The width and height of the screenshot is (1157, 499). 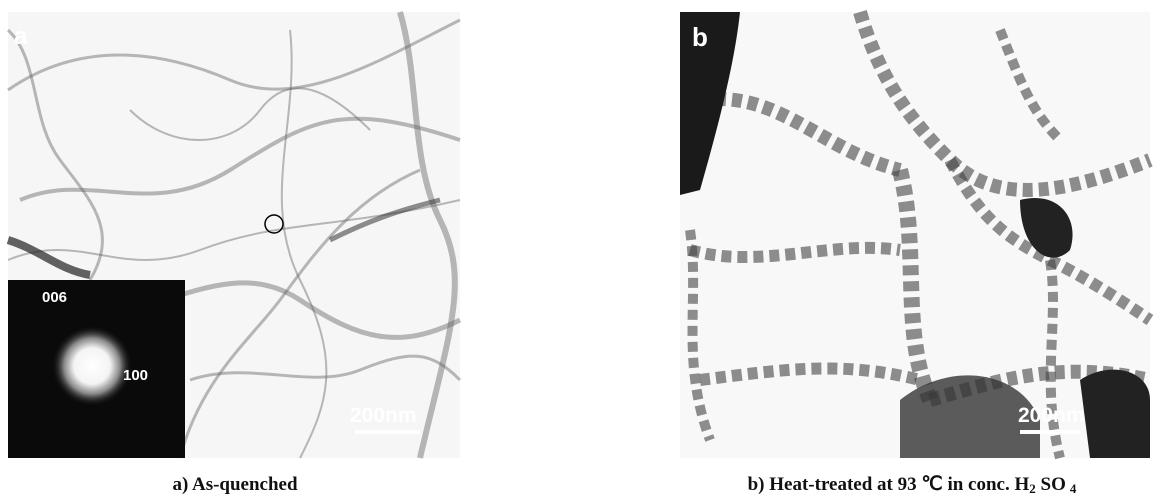 I want to click on caption-subscript: 2, so click(x=1032, y=488).